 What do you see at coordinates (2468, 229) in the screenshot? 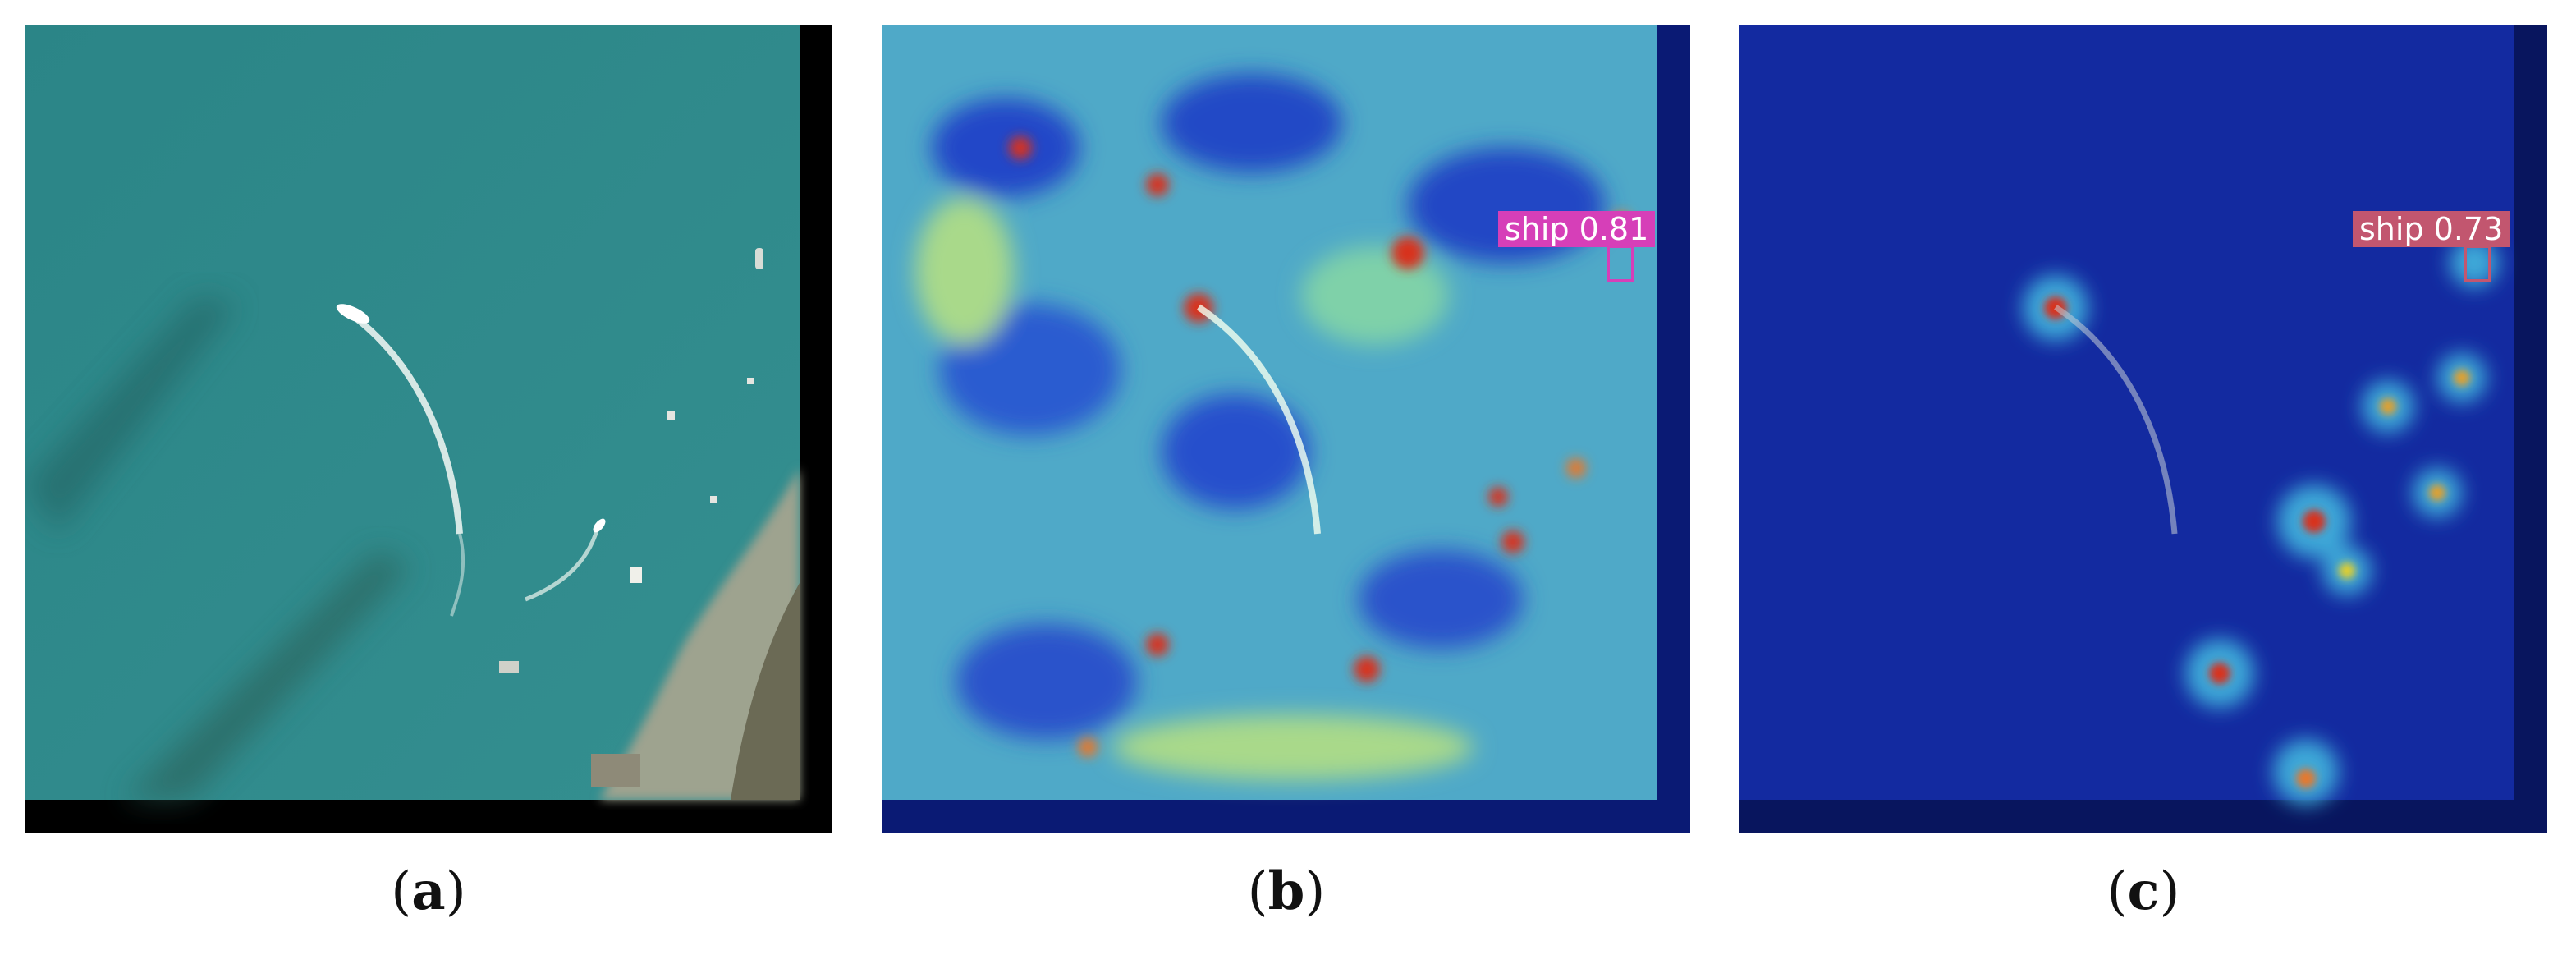
I see `detection-score-c: 0.73` at bounding box center [2468, 229].